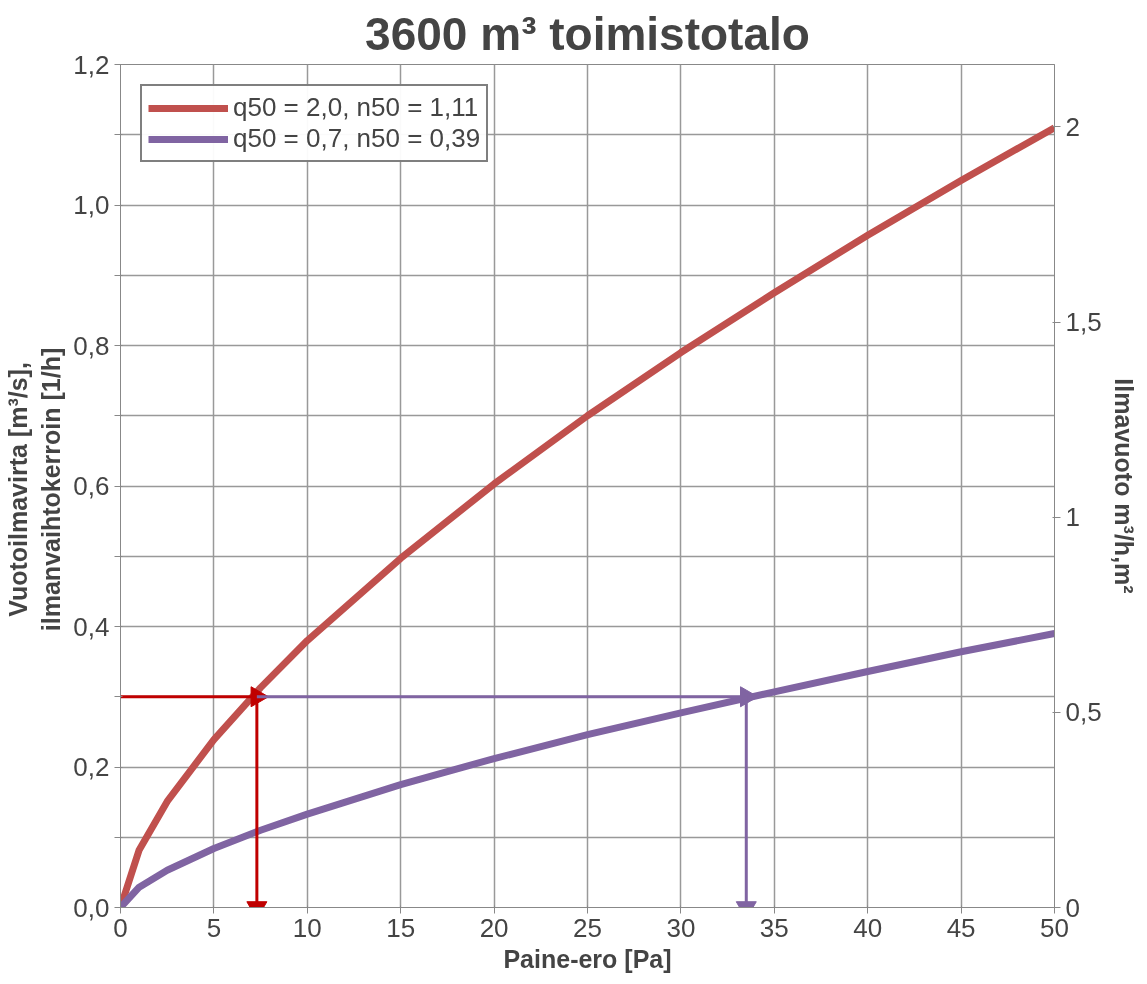 The height and width of the screenshot is (984, 1147). Describe the element at coordinates (91, 486) in the screenshot. I see `y-tick-label: 0,6` at that location.